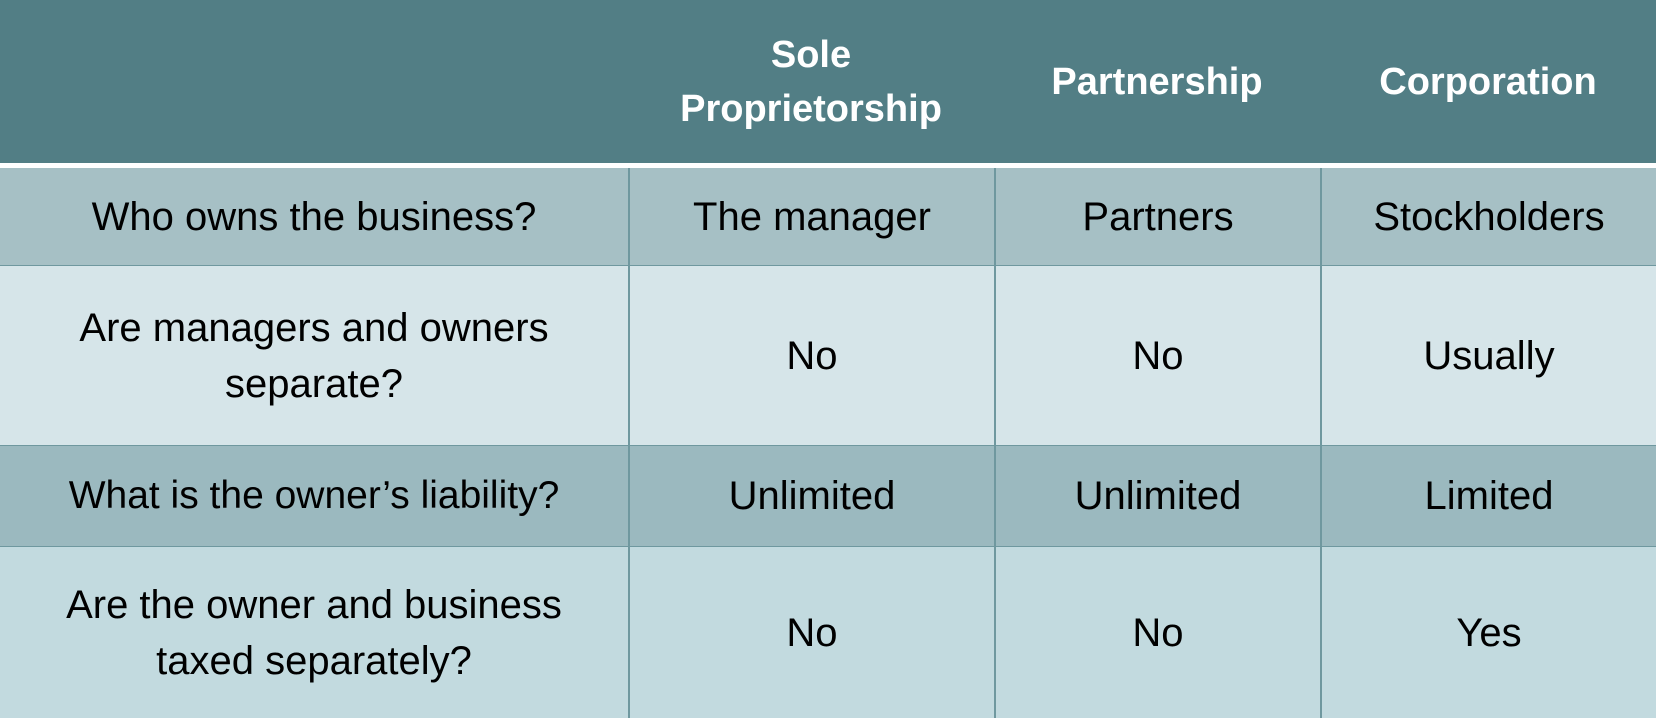 The width and height of the screenshot is (1656, 718). I want to click on row-taxes-corporation: Yes, so click(1488, 632).